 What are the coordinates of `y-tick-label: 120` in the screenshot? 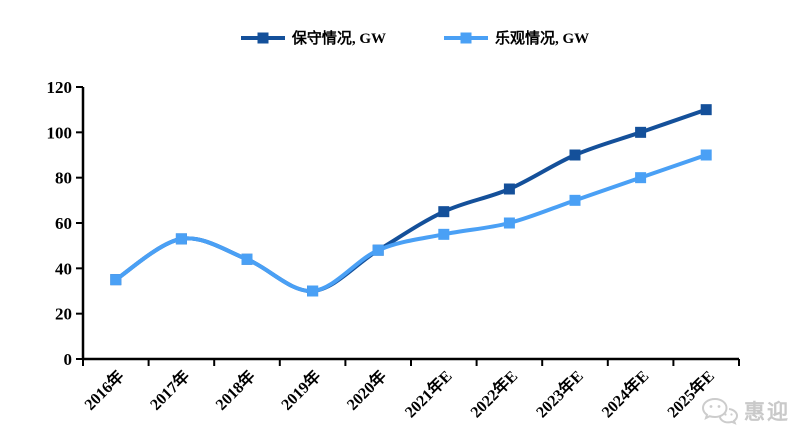 It's located at (60, 87).